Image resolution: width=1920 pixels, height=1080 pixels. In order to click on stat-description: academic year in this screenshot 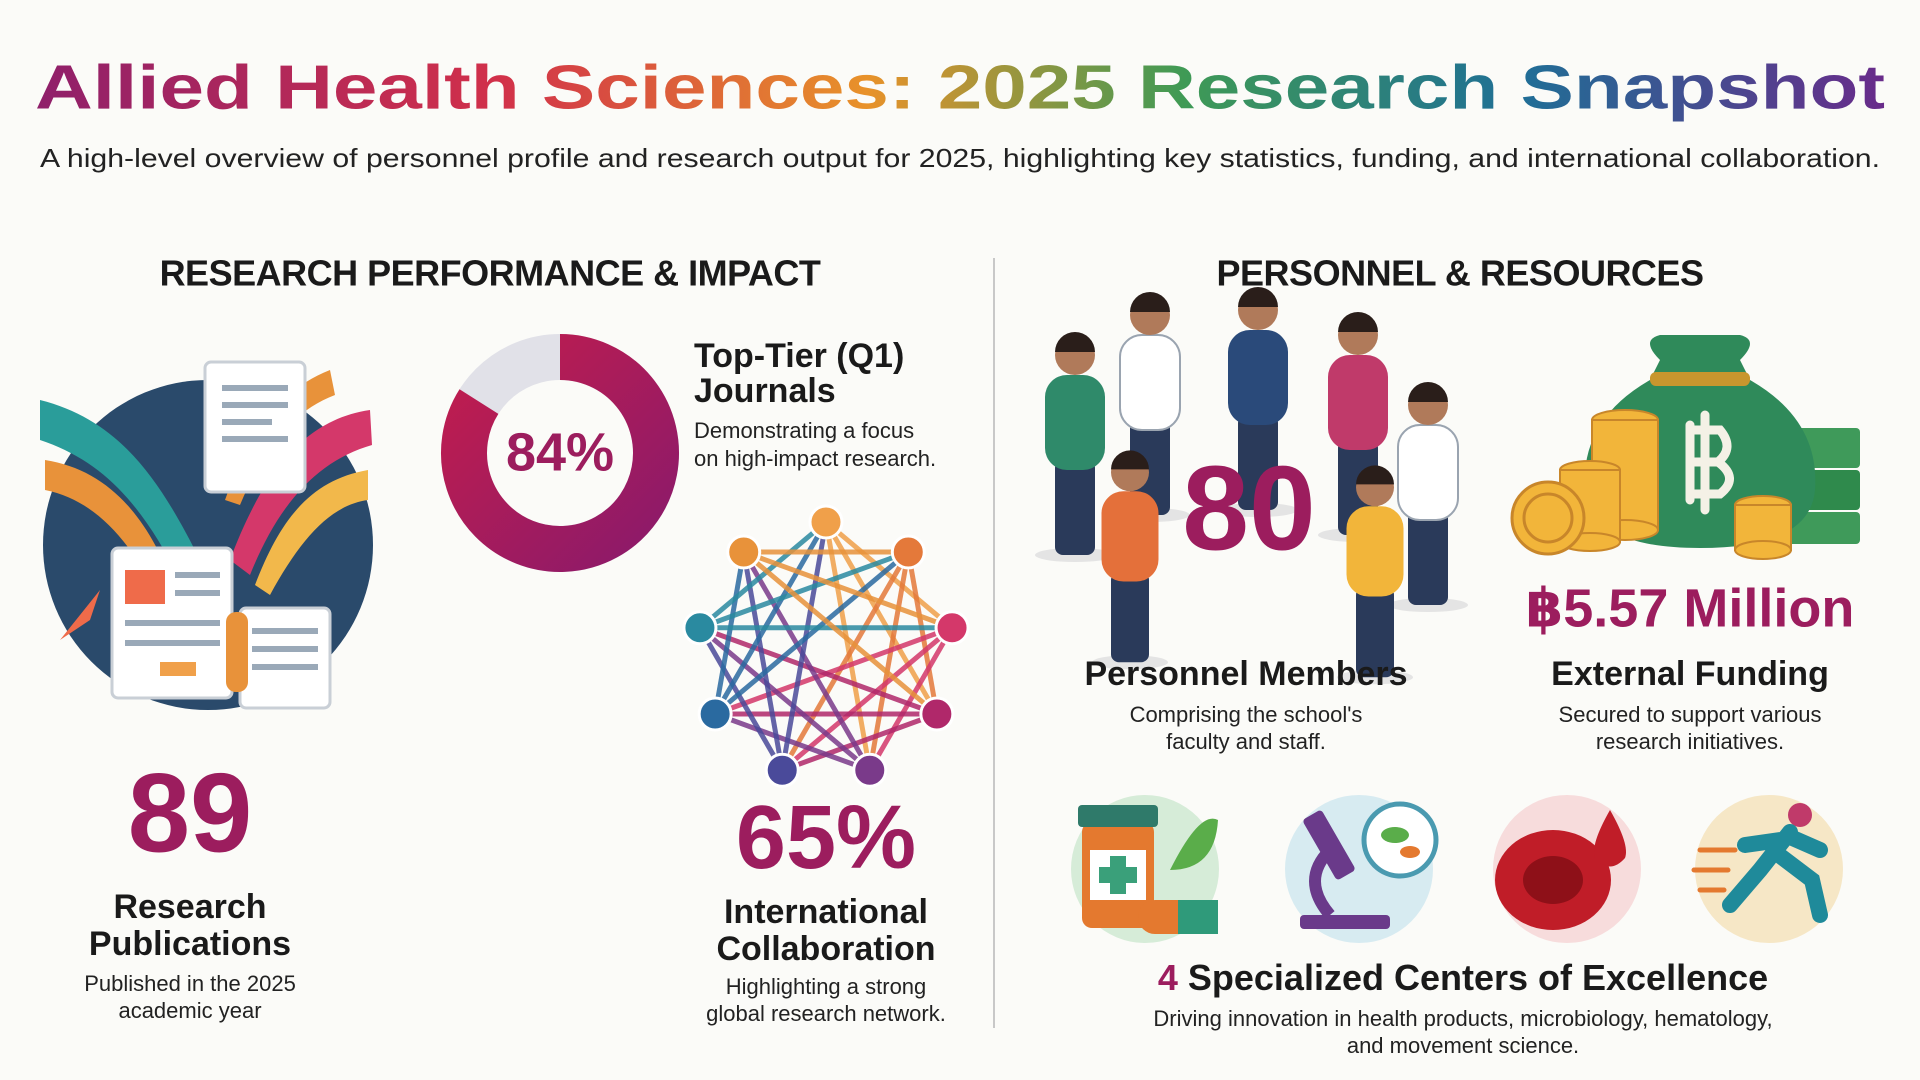, I will do `click(189, 1010)`.